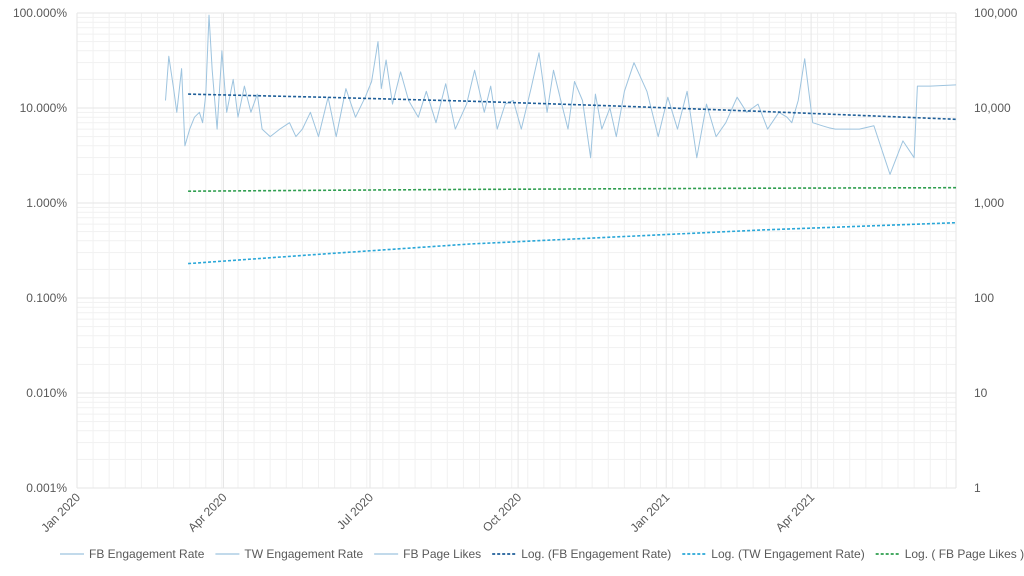 The image size is (1024, 576). I want to click on x-tick-label: Jan 2021, so click(650, 512).